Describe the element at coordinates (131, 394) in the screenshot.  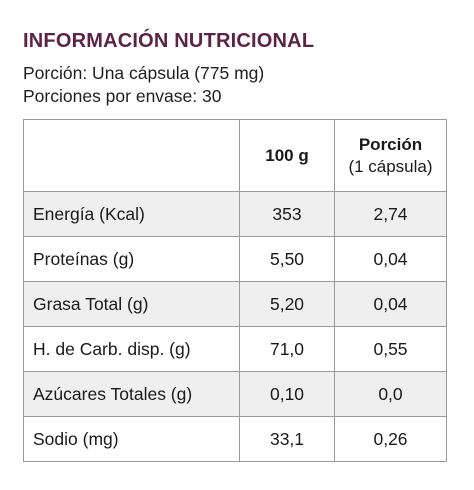
I see `row-label: Azúcares Totales (g)` at that location.